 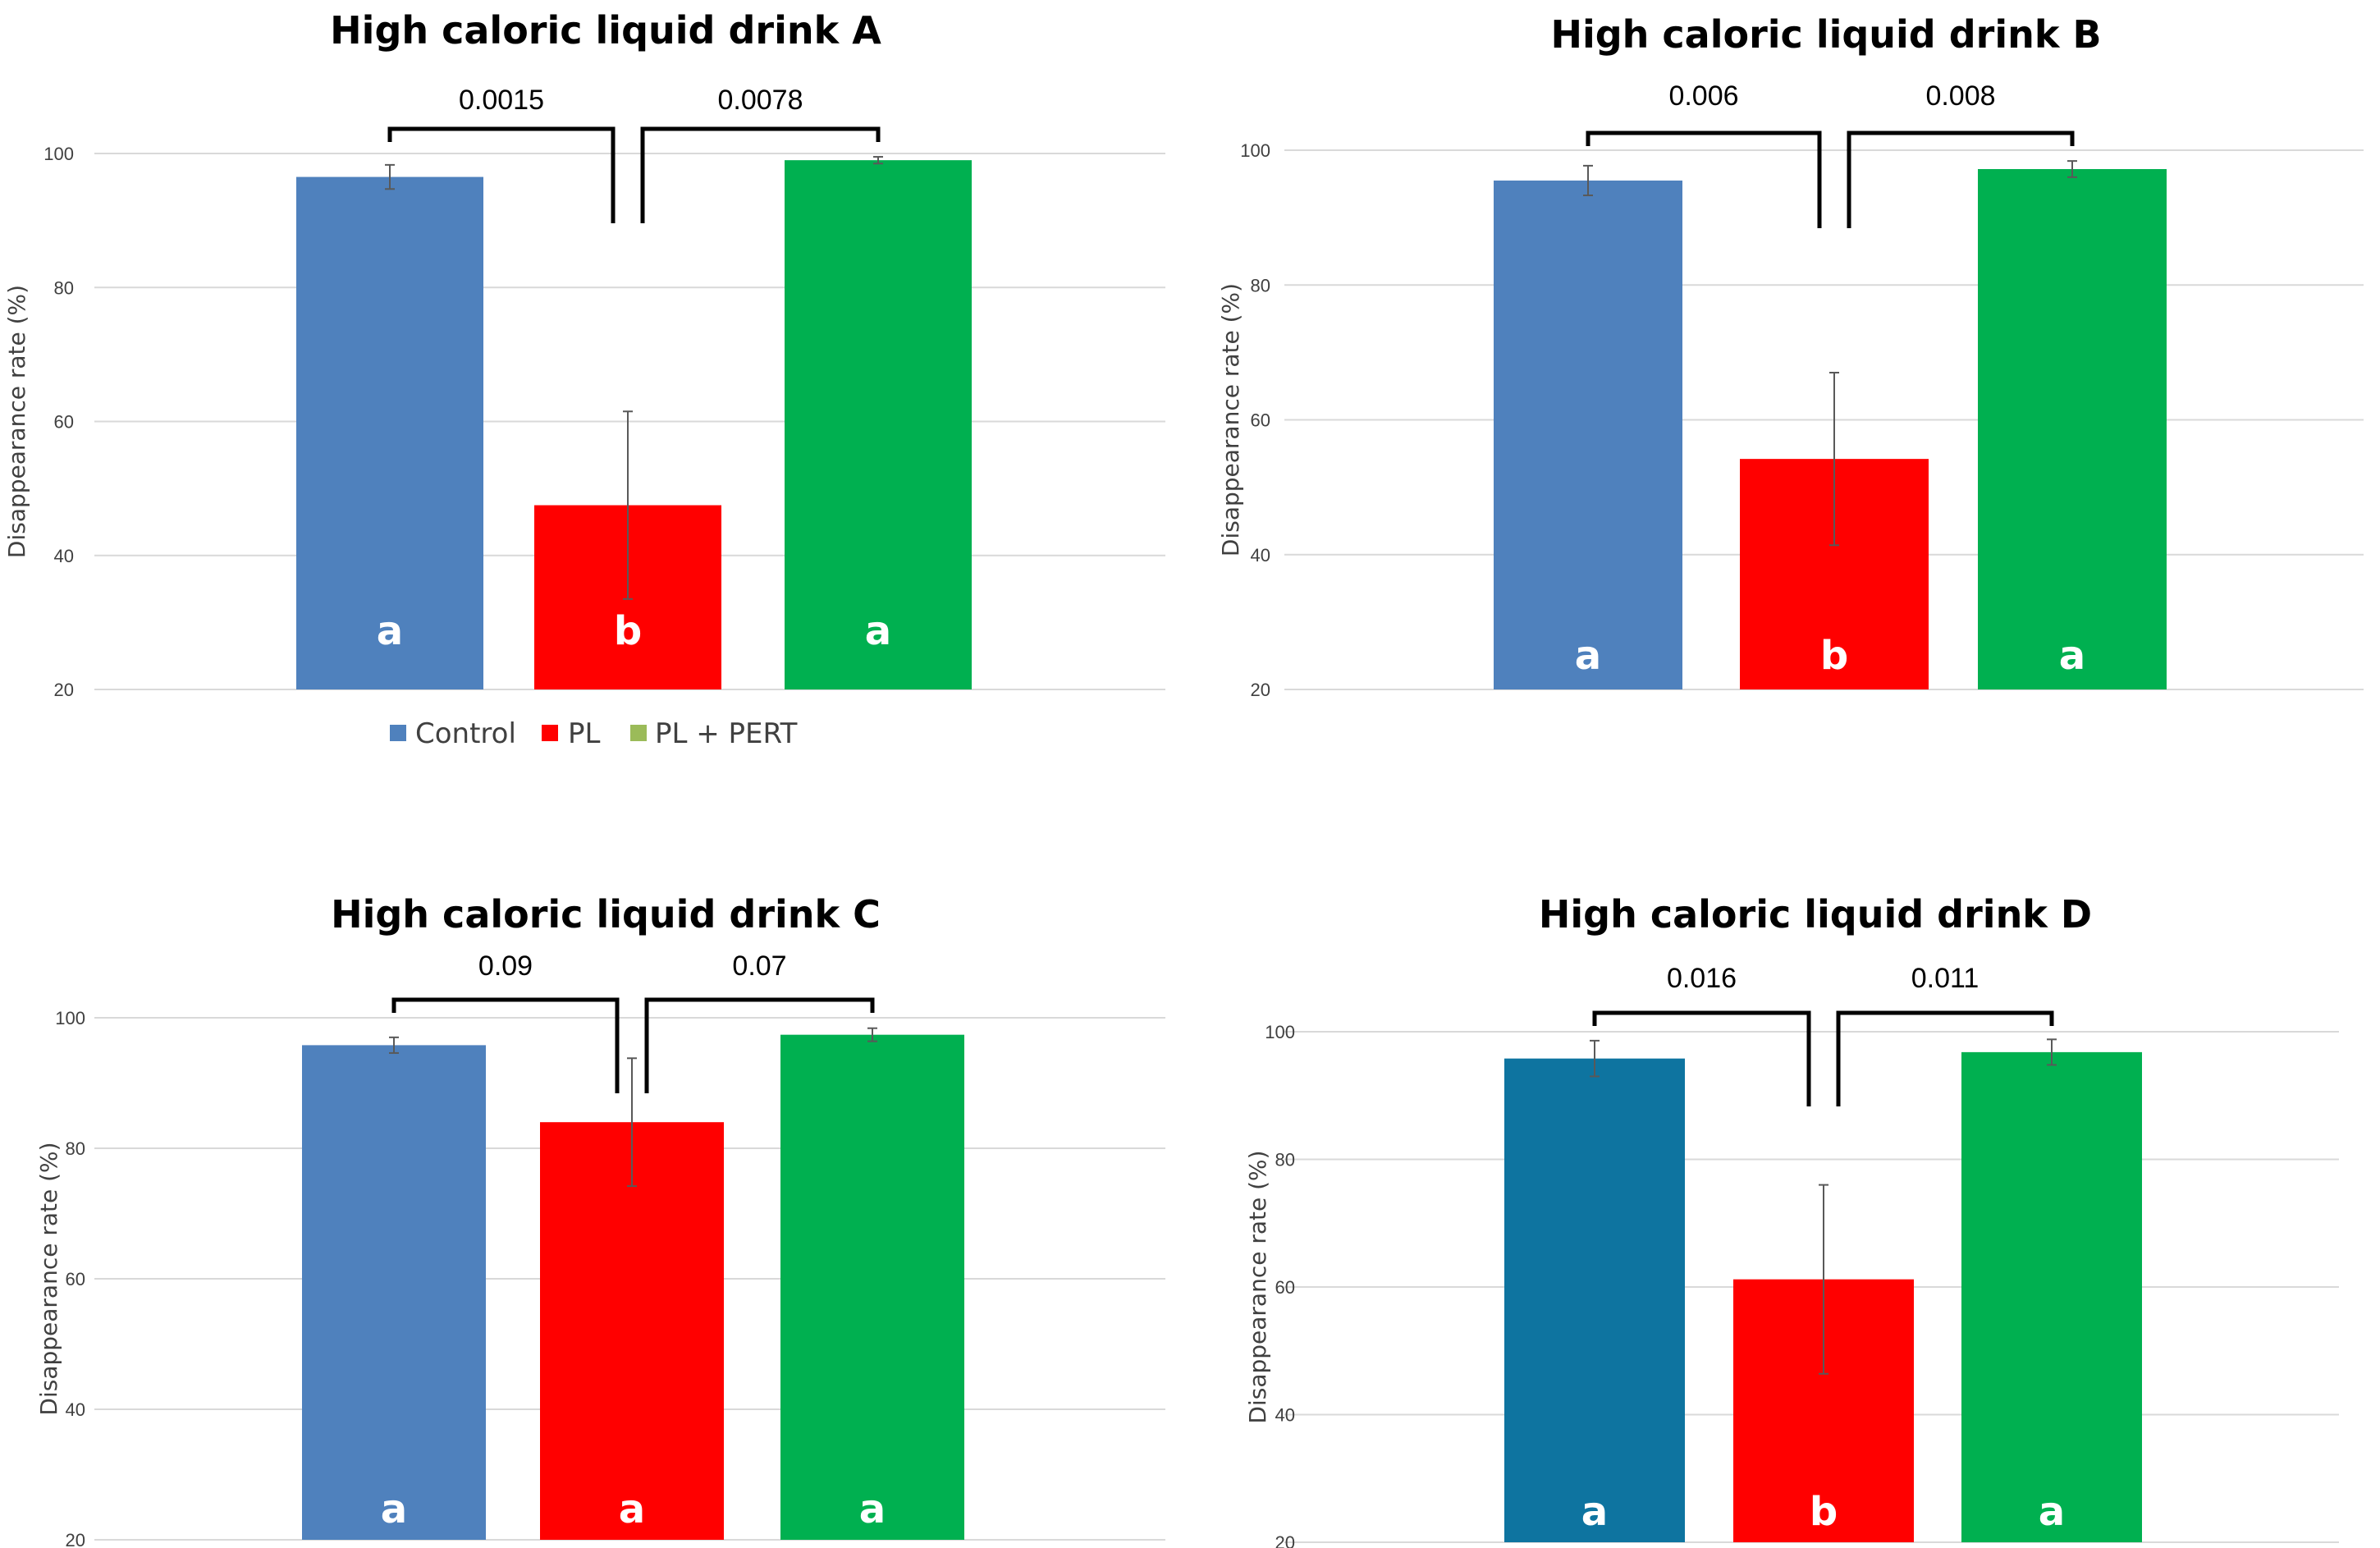 I want to click on chart-title: High caloric liquid drink D, so click(x=1815, y=915).